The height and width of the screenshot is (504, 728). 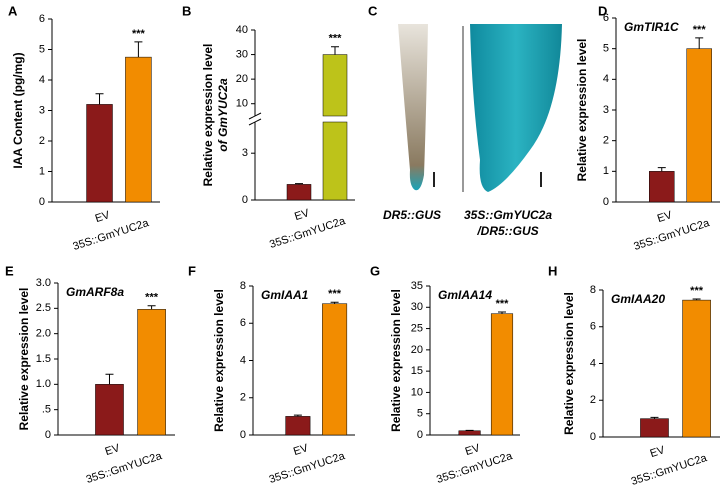 What do you see at coordinates (223, 115) in the screenshot?
I see `y-axis-label: of GmYUC2a` at bounding box center [223, 115].